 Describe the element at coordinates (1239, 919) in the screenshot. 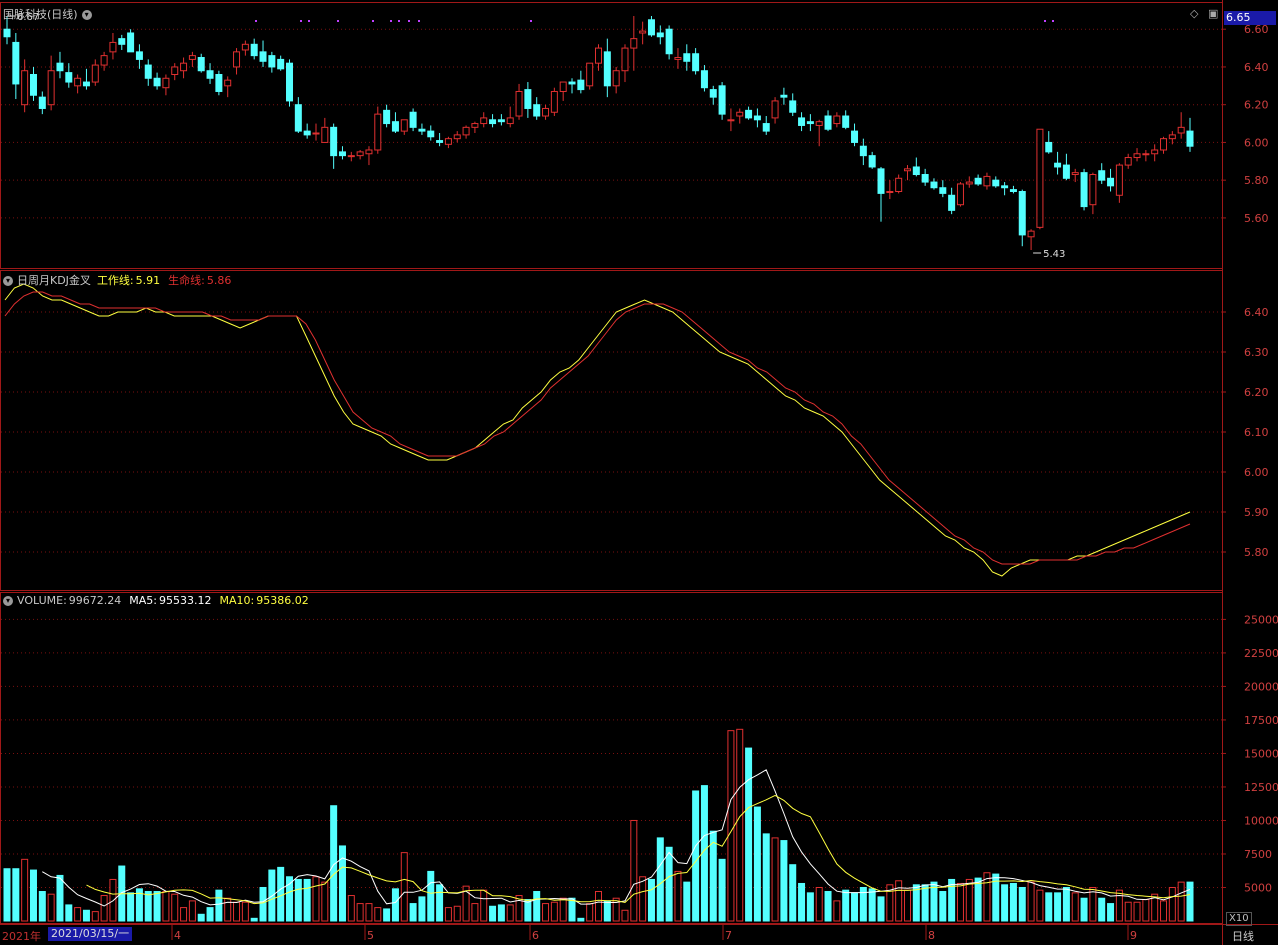

I see `volume-multiplier: X10` at that location.